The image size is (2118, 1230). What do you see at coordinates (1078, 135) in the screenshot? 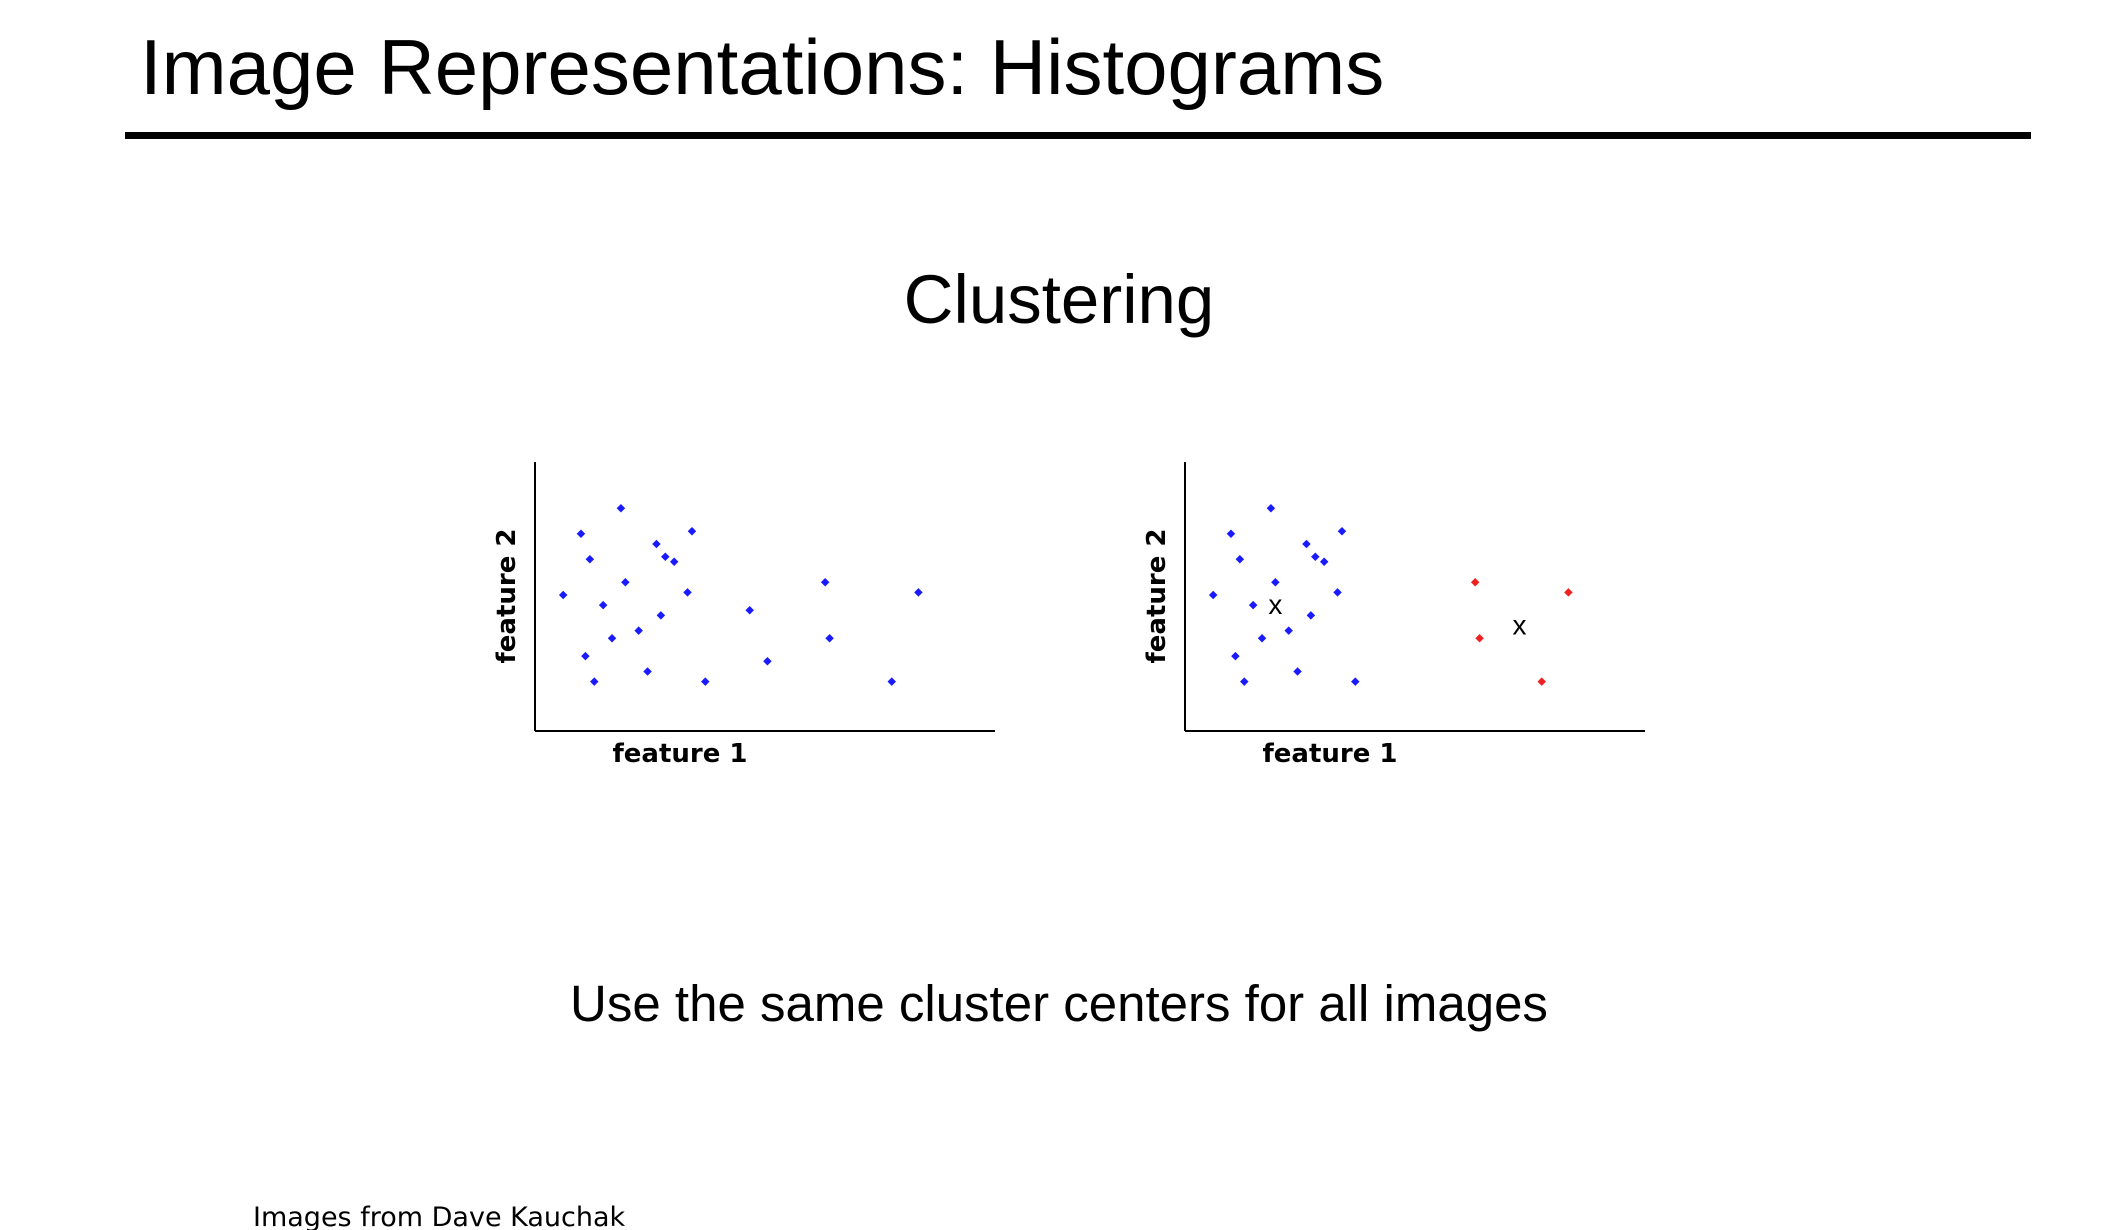
I see `title-underline` at bounding box center [1078, 135].